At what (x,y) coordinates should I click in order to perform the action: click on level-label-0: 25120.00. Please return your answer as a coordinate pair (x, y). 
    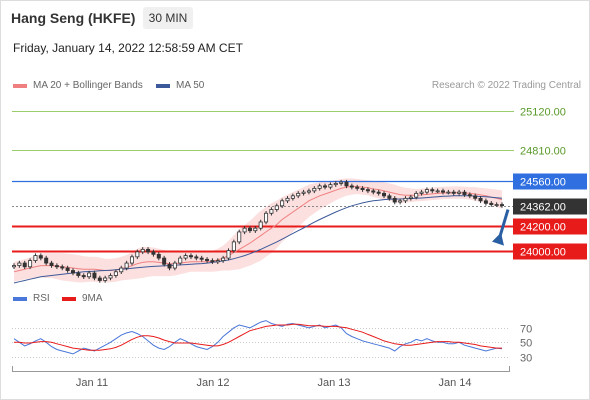
    Looking at the image, I should click on (543, 113).